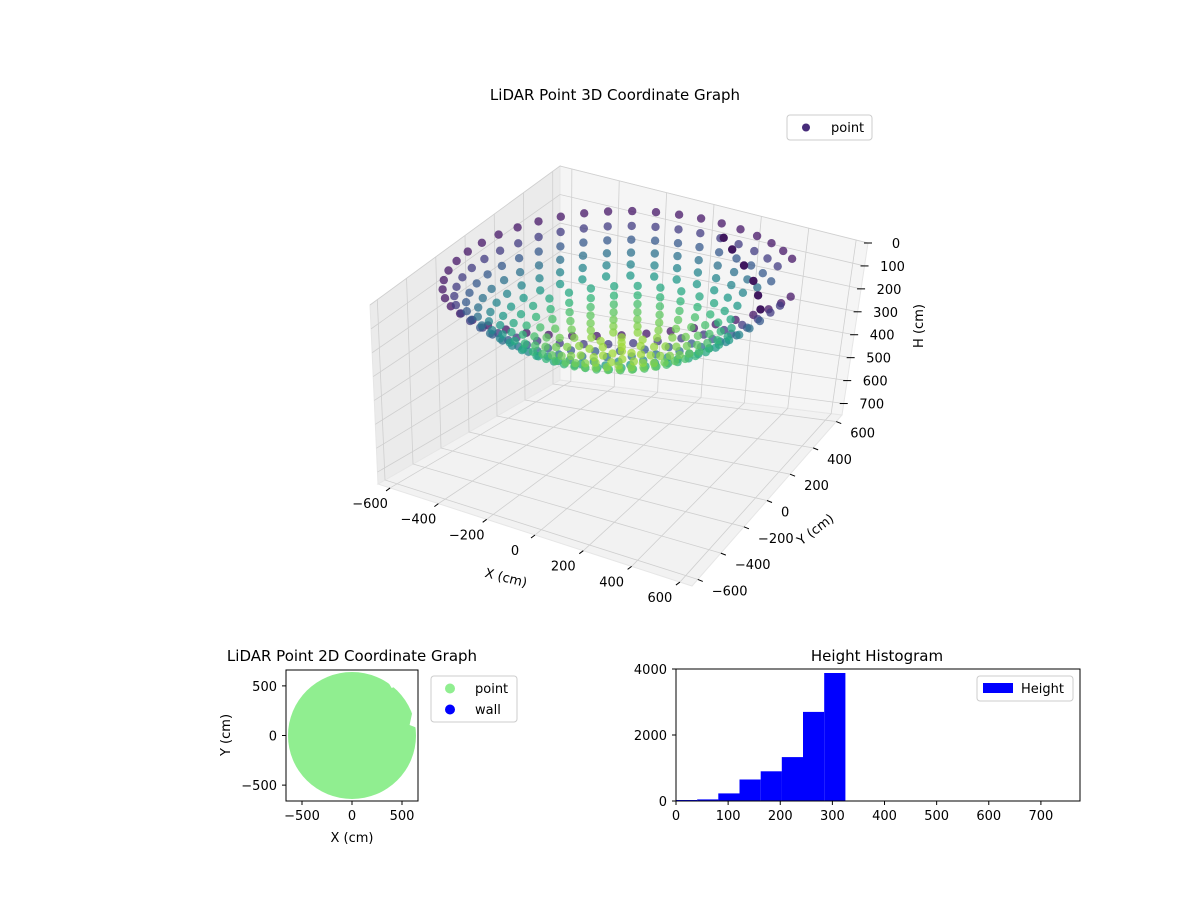 This screenshot has height=900, width=1200. What do you see at coordinates (936, 816) in the screenshot?
I see `xhist-tick-label: 500` at bounding box center [936, 816].